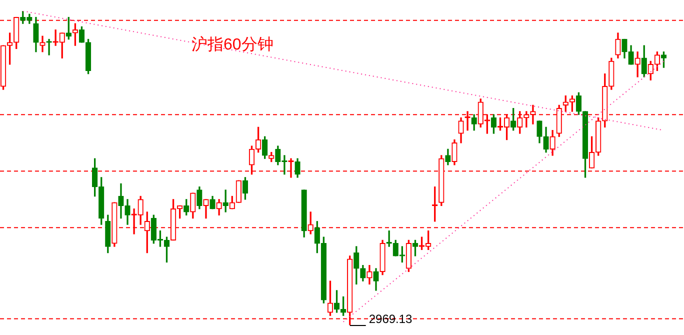  What do you see at coordinates (390, 319) in the screenshot?
I see `annotation: 2969.13` at bounding box center [390, 319].